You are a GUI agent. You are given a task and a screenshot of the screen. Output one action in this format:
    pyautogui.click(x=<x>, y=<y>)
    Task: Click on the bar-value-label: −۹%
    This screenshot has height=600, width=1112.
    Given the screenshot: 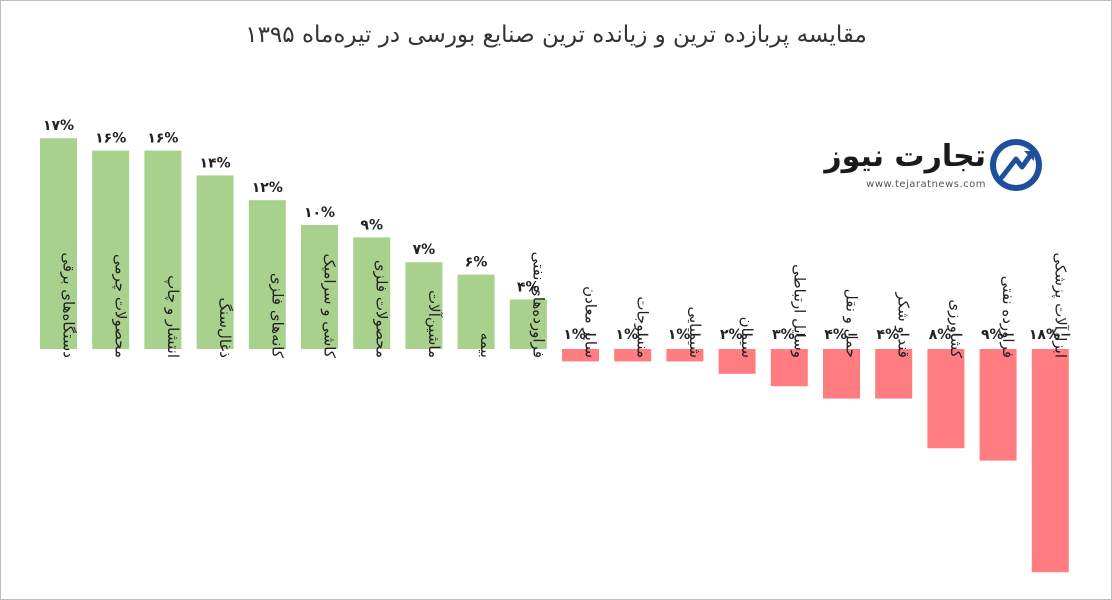 What is the action you would take?
    pyautogui.click(x=998, y=335)
    